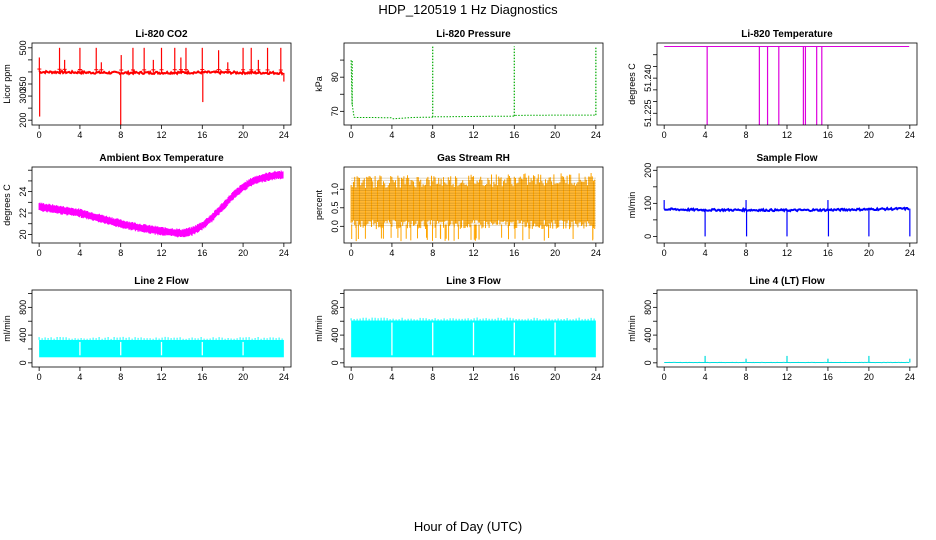 The image size is (936, 540). I want to click on rh-xtick-label: 8, so click(432, 253).